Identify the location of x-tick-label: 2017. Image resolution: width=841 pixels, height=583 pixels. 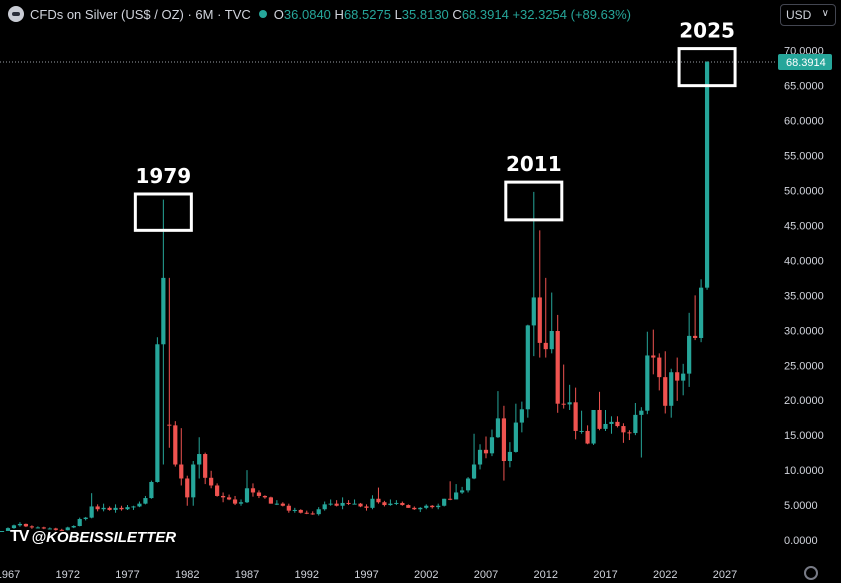
(605, 575).